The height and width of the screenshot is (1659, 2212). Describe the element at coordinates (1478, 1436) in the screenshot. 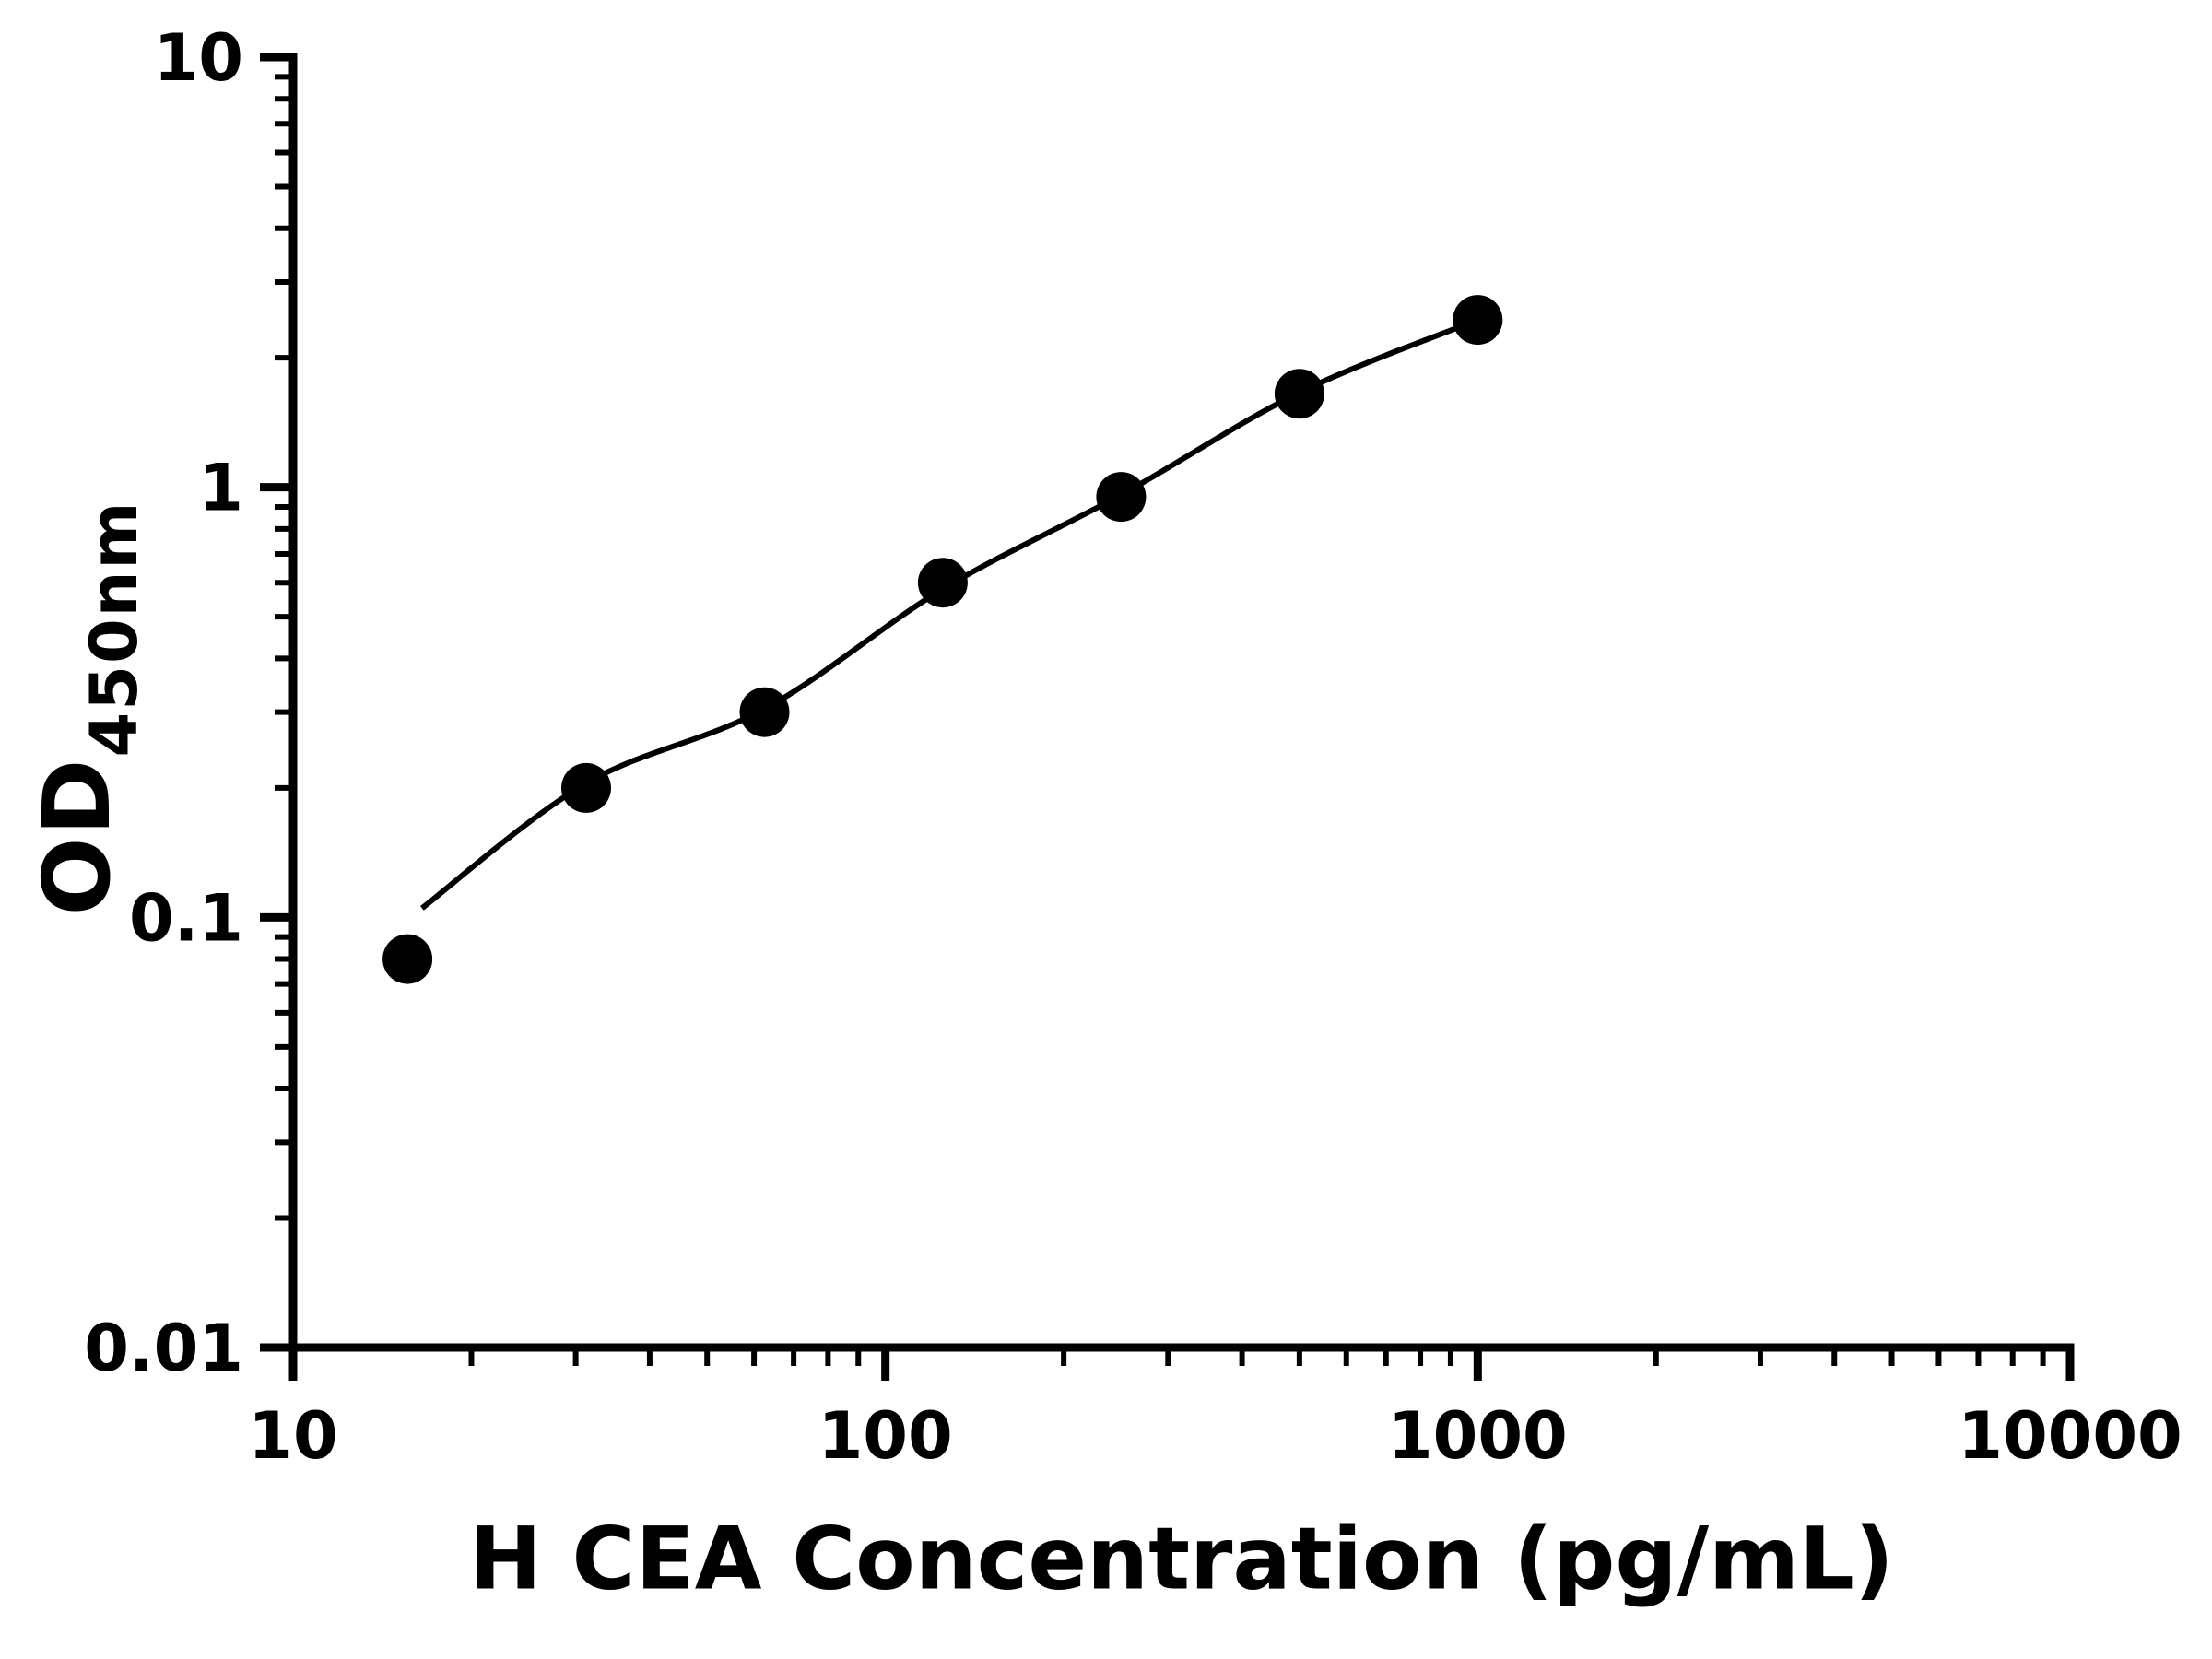

I see `x-tick-label: 1000` at that location.